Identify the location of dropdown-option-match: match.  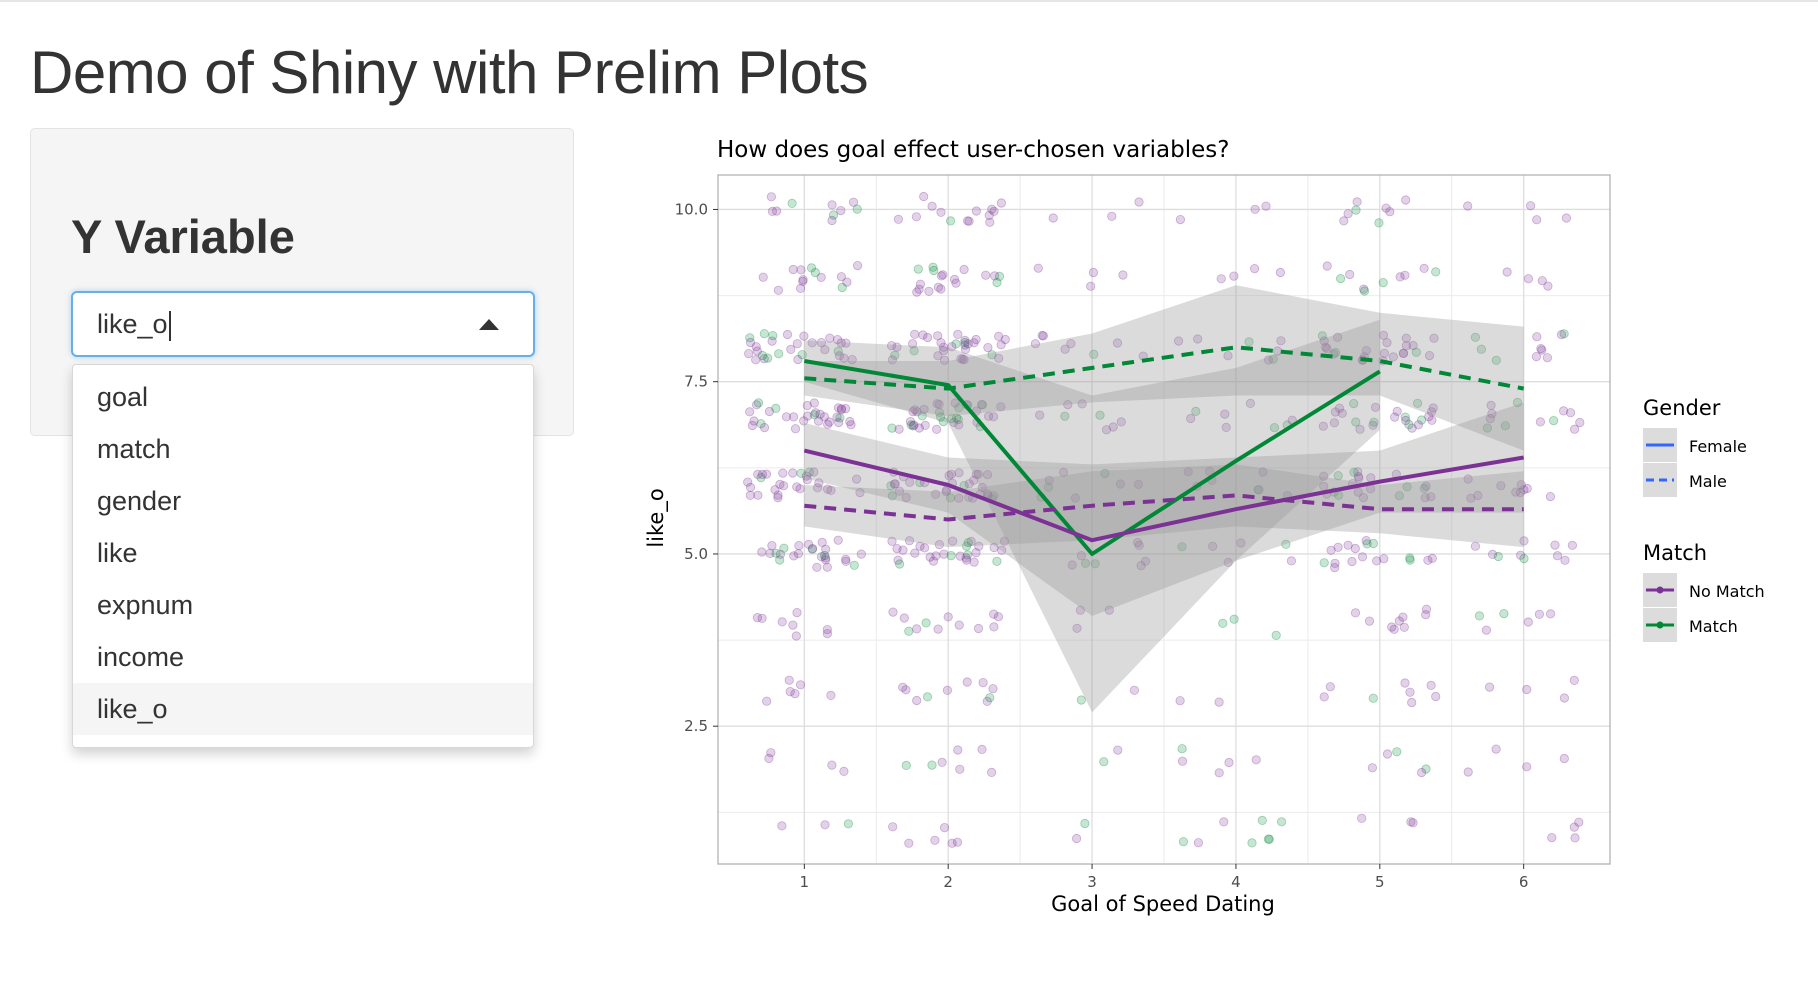
(134, 449).